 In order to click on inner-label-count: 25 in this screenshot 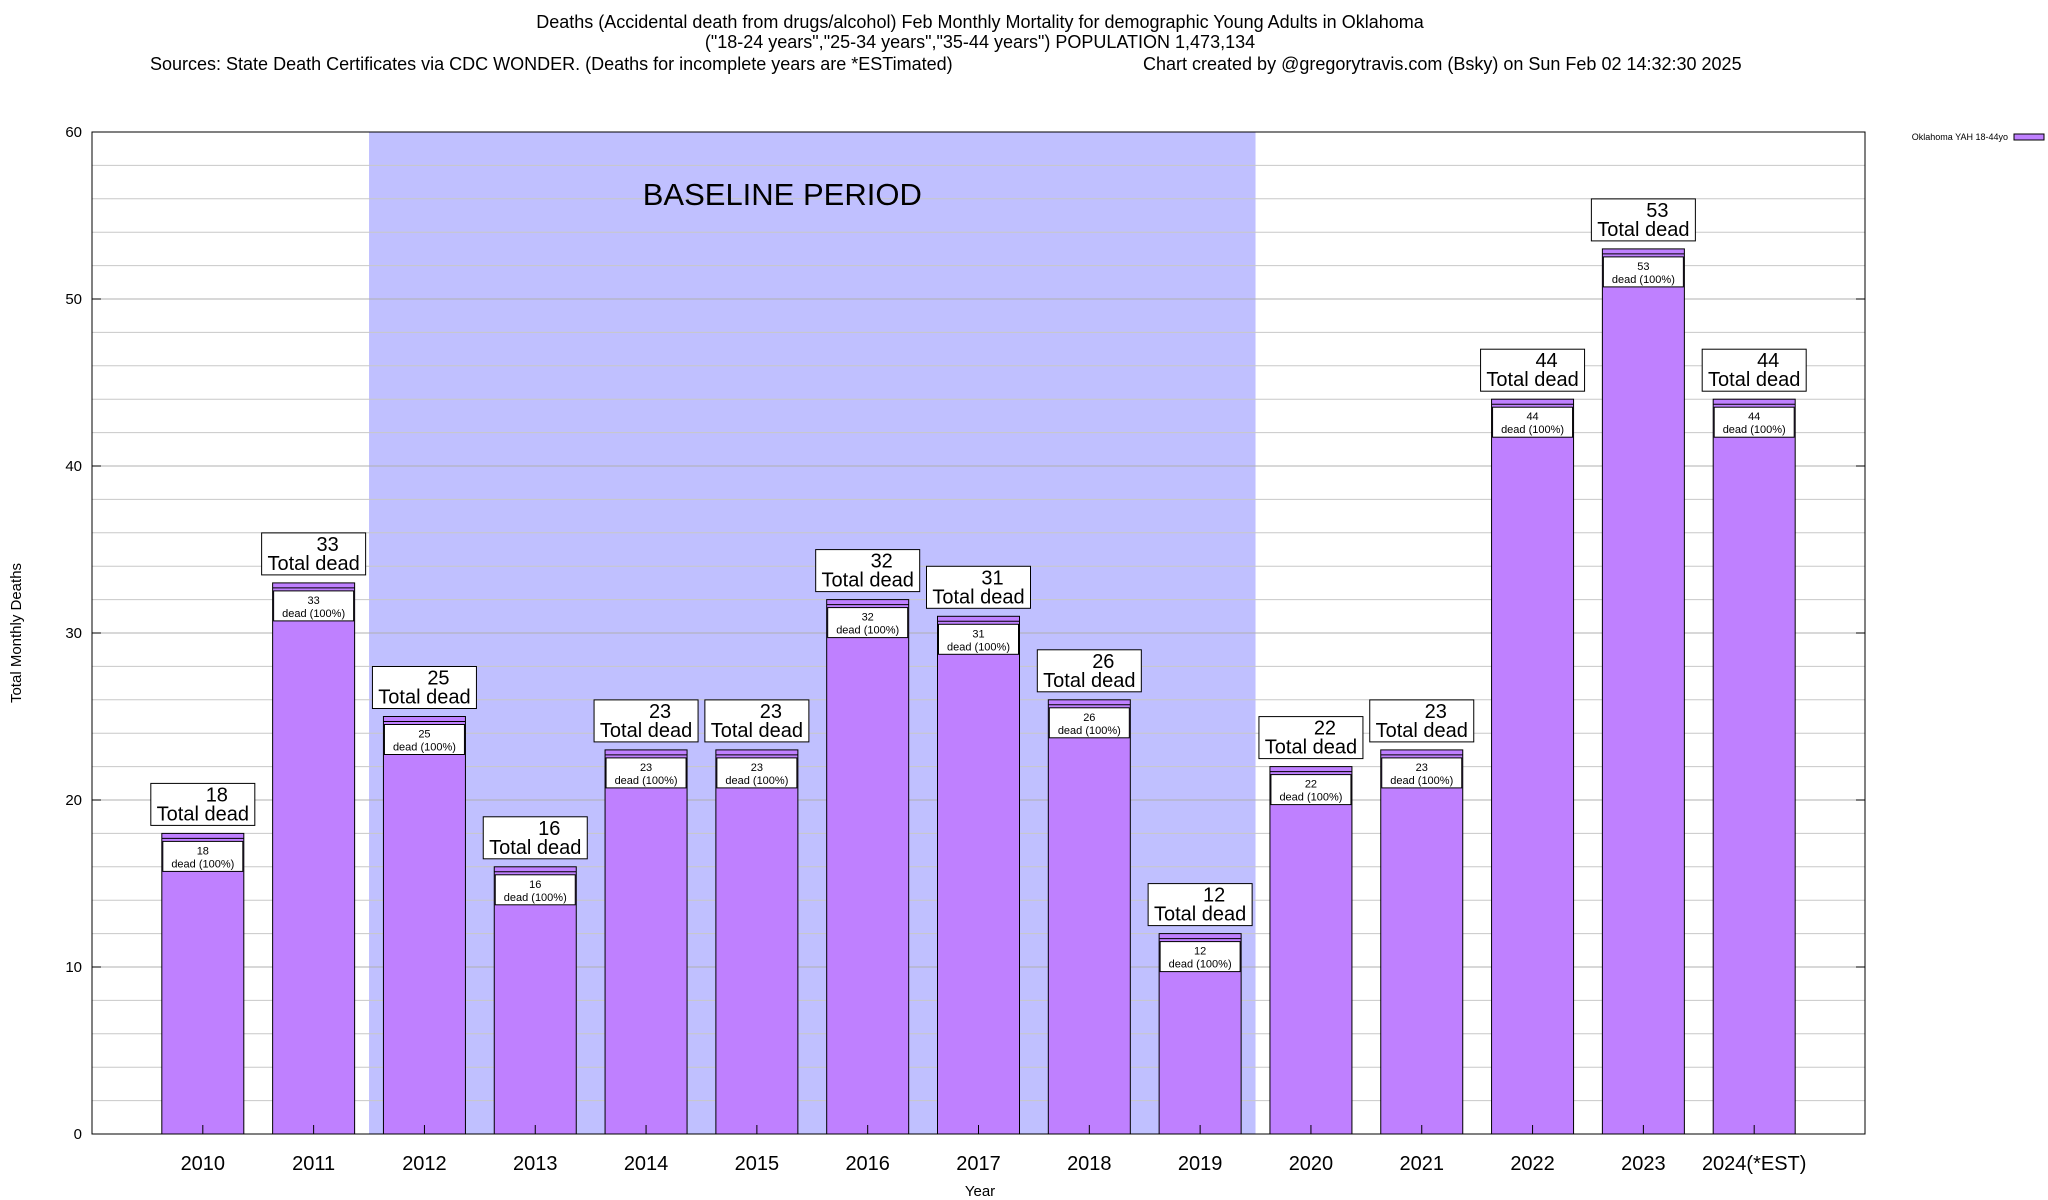, I will do `click(424, 735)`.